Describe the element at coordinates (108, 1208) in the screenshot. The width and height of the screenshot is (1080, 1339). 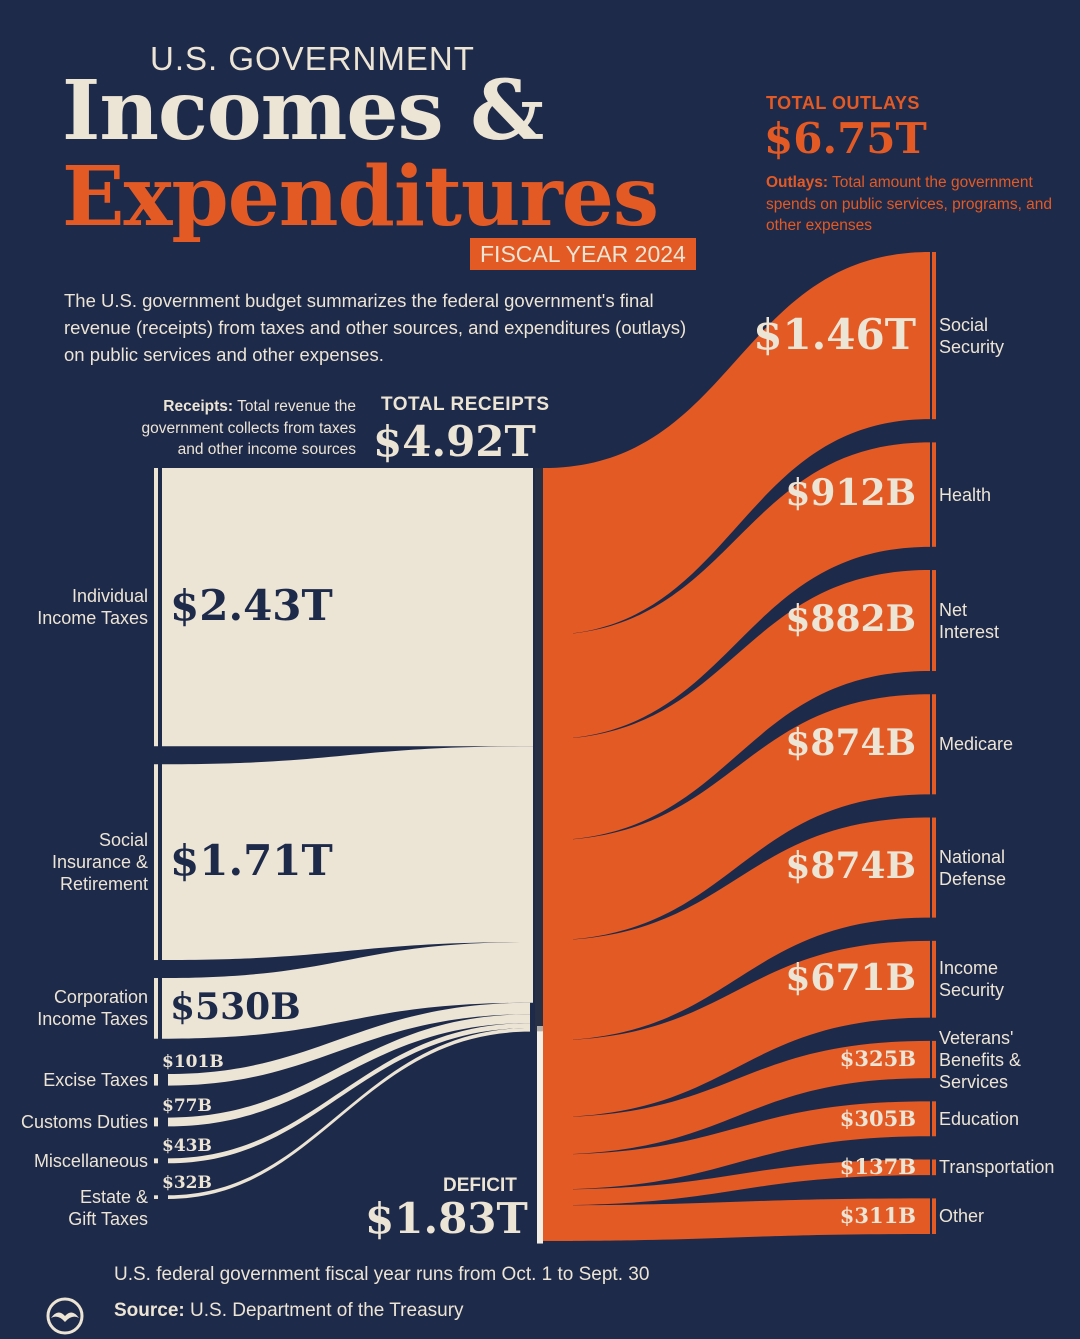
I see `receipt-label-estate-gift-taxes: Estate & Gift Taxes` at that location.